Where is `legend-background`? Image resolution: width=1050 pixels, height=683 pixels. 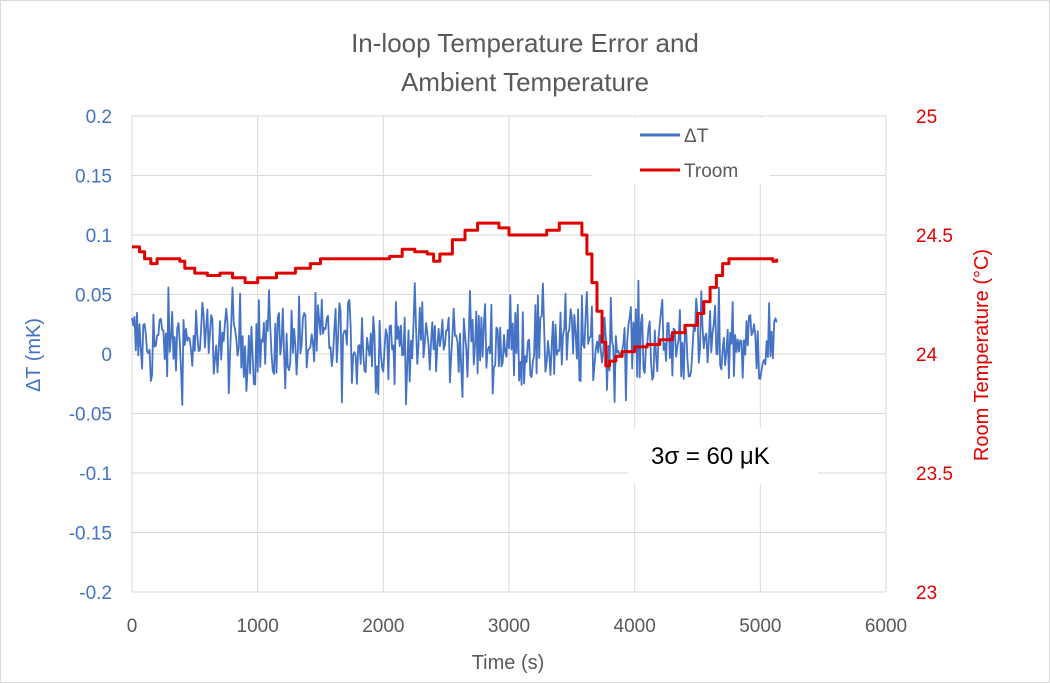 legend-background is located at coordinates (681, 151).